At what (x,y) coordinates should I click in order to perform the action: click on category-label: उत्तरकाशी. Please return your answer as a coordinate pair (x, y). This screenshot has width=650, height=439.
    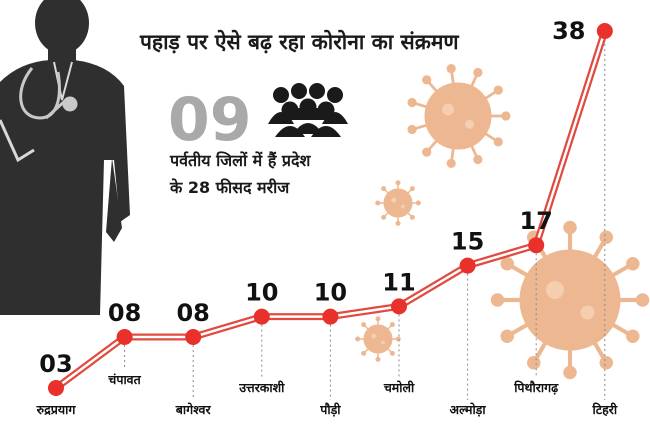
    Looking at the image, I should click on (261, 387).